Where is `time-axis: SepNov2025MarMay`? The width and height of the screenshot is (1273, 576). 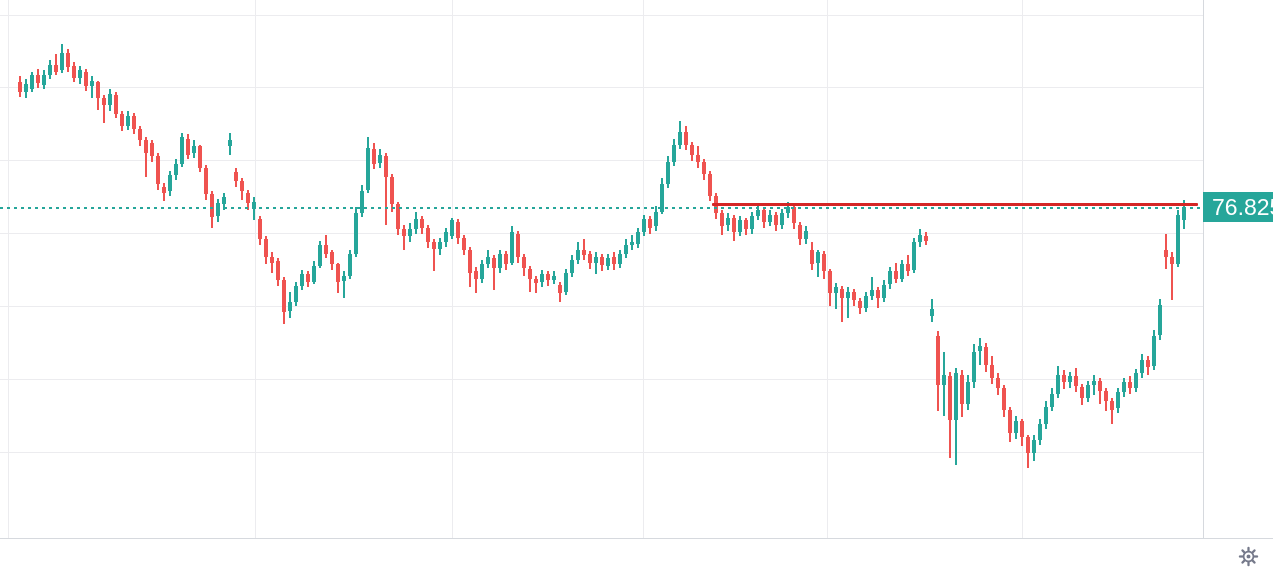 time-axis: SepNov2025MarMay is located at coordinates (636, 557).